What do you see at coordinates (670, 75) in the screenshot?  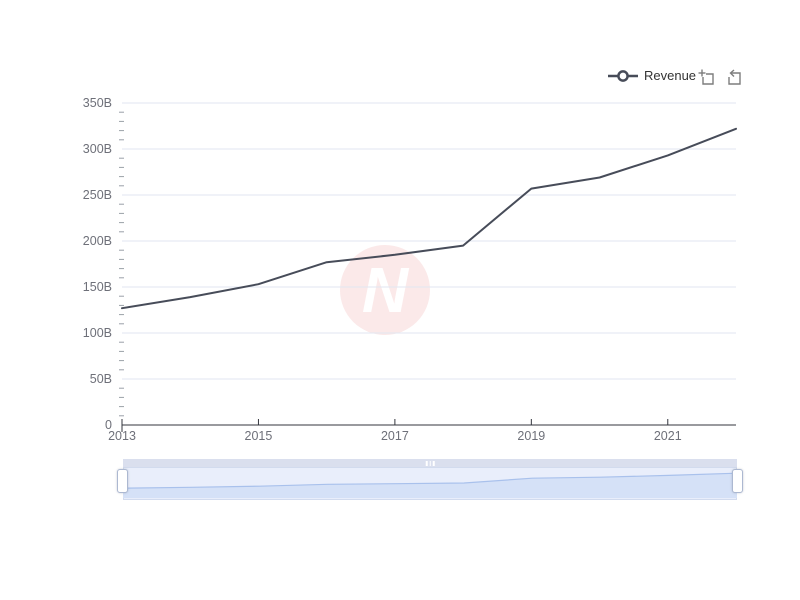 I see `legend-item-label: Revenue` at bounding box center [670, 75].